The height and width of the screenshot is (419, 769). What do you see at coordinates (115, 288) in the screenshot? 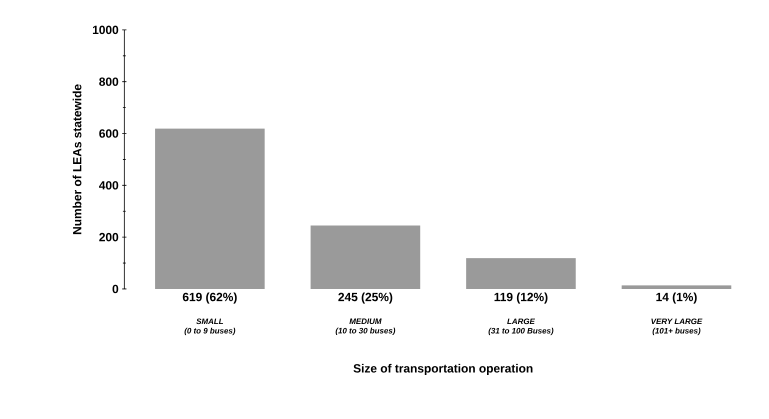
I see `y-tick-label: 0` at bounding box center [115, 288].